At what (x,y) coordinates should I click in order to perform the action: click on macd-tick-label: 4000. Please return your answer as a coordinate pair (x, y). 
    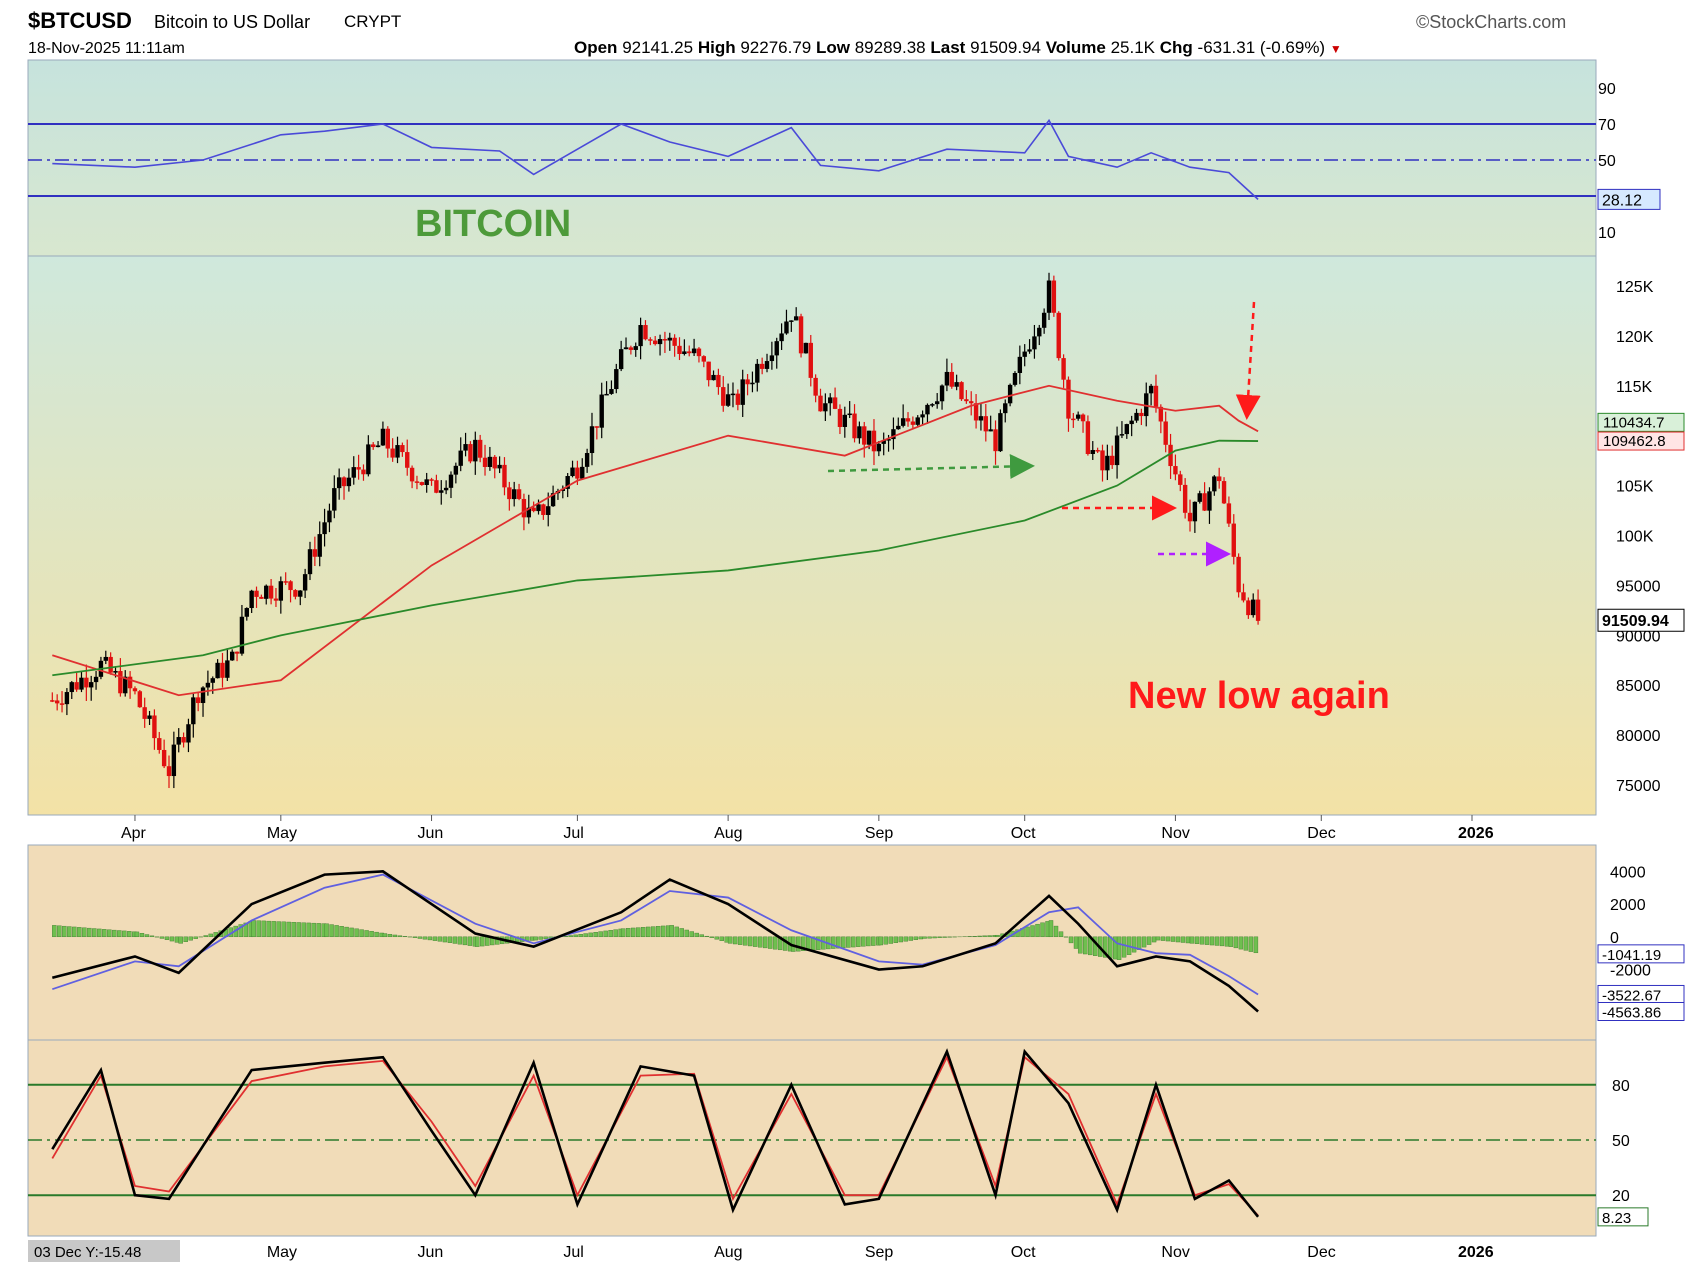
    Looking at the image, I should click on (1628, 872).